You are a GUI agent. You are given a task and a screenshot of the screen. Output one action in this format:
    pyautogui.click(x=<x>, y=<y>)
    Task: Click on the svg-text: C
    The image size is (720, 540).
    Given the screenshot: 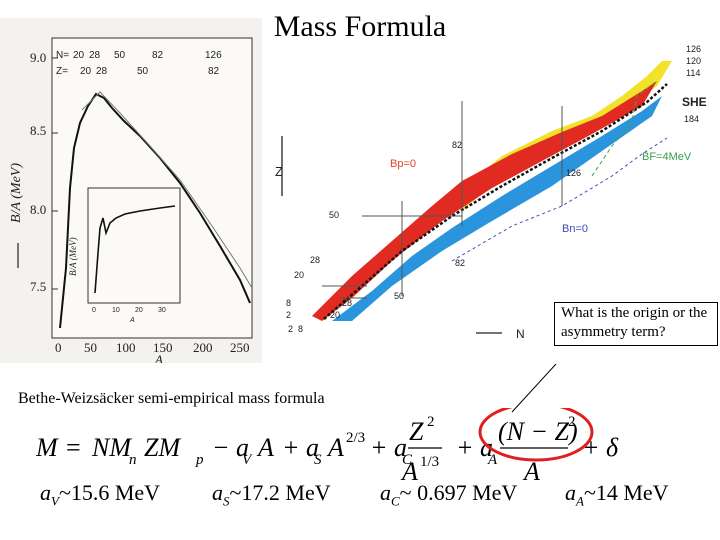 What is the action you would take?
    pyautogui.click(x=407, y=460)
    